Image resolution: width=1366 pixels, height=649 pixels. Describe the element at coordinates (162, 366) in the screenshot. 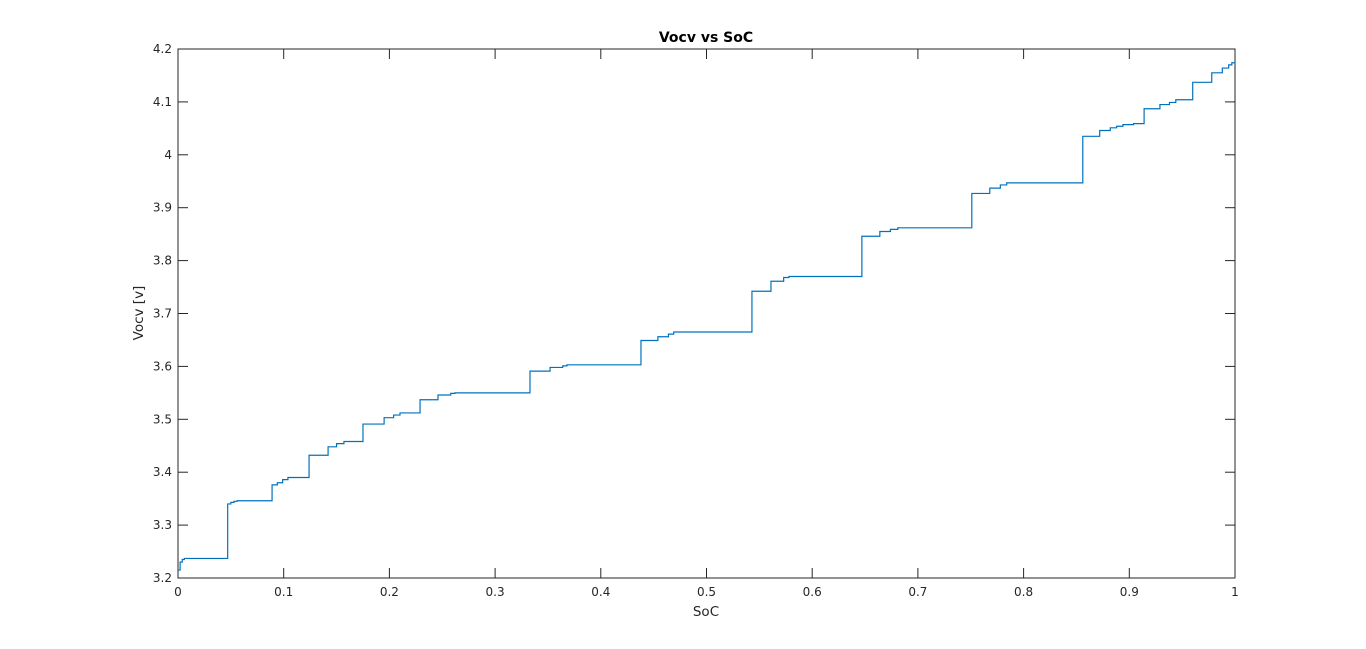

I see `y-tick-label: 3.6` at that location.